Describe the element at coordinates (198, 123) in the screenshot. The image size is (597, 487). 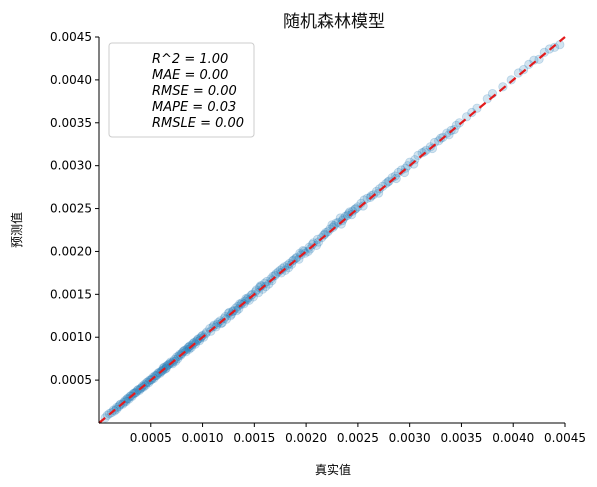
I see `legend-rmsle: RMSLE = 0.00` at that location.